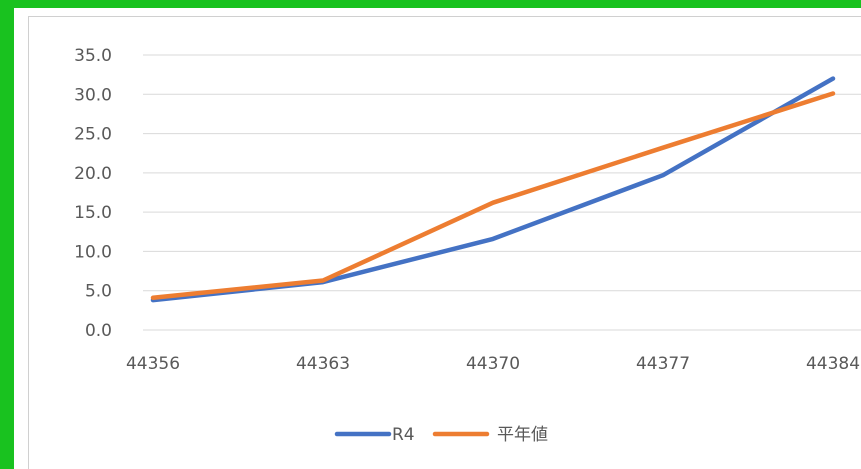 The height and width of the screenshot is (469, 861). What do you see at coordinates (93, 213) in the screenshot?
I see `y-tick-label: 15.0` at bounding box center [93, 213].